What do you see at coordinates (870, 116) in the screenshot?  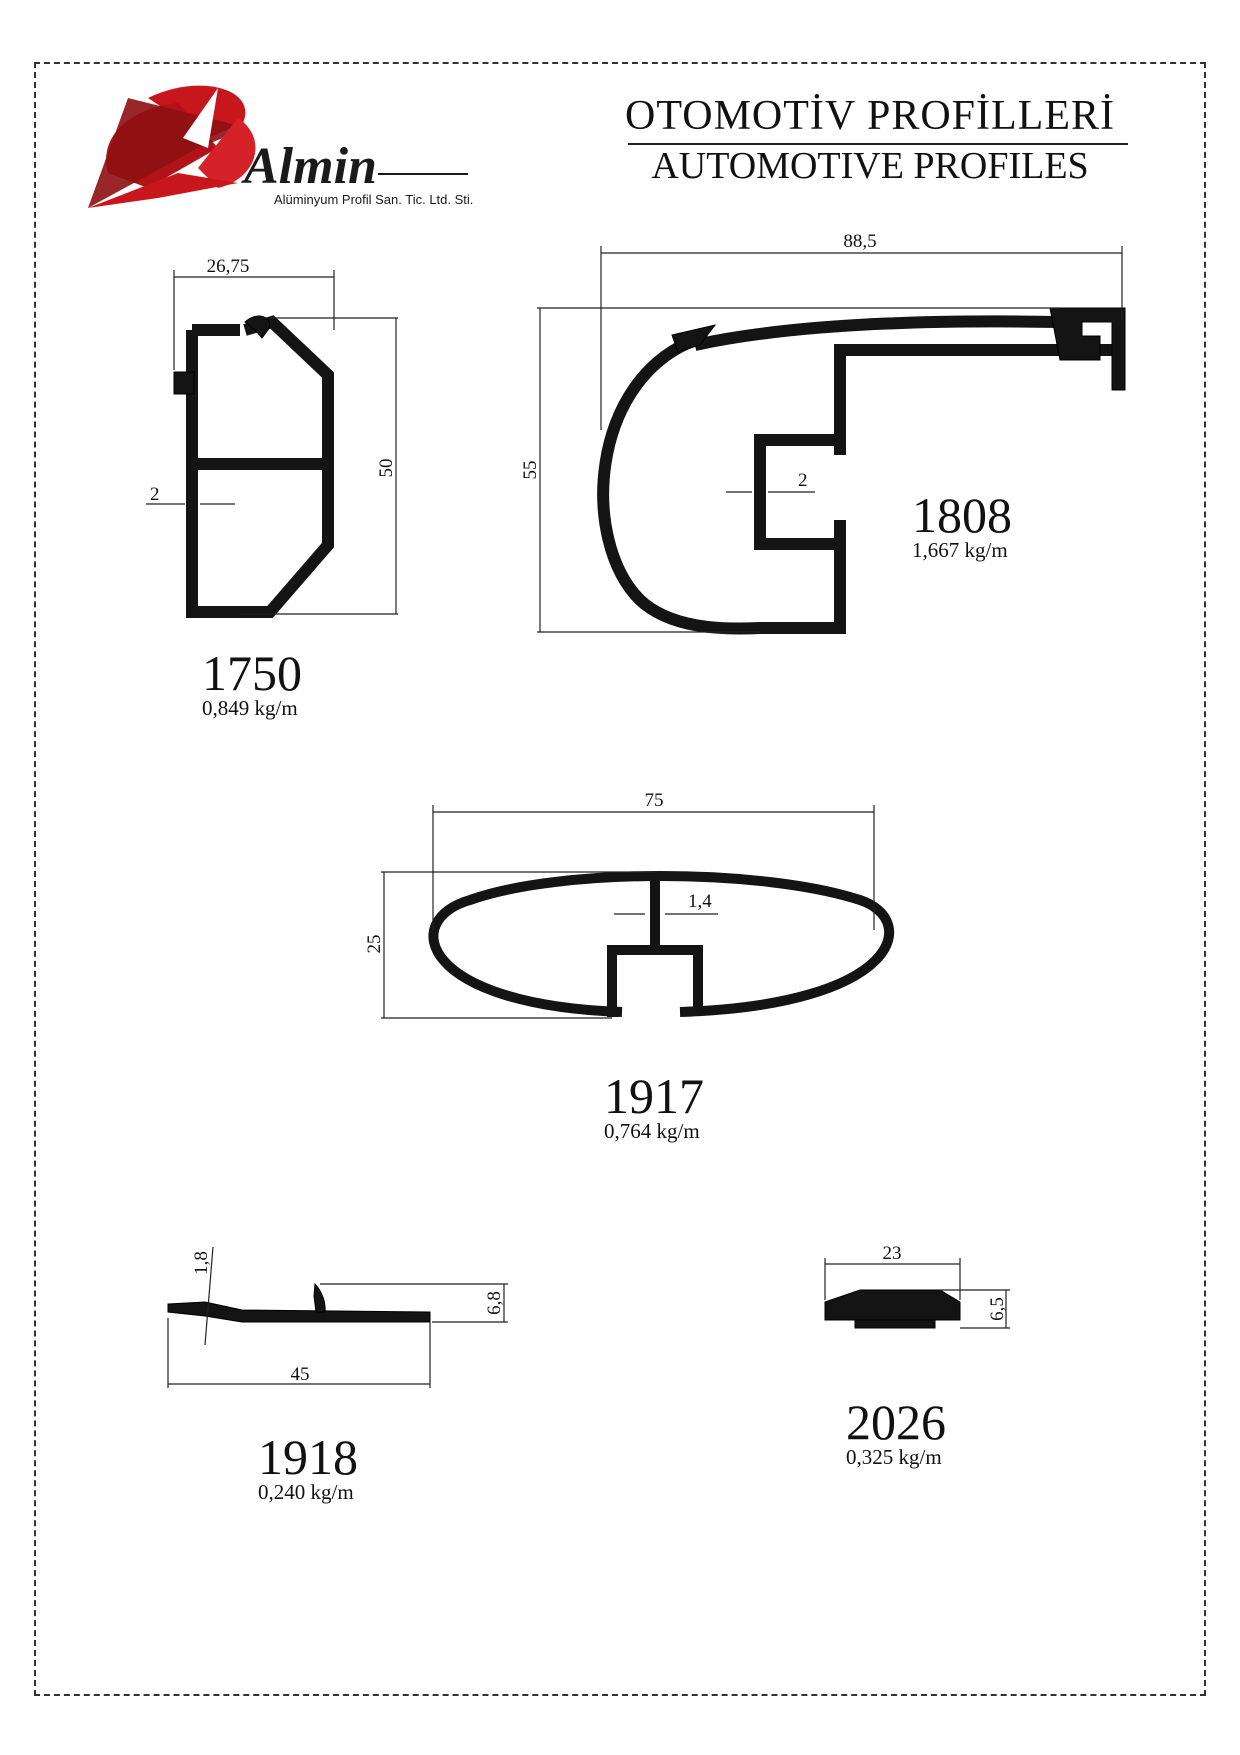 I see `page-title-turkish: OTOMOTİV PROFİLLERİ` at bounding box center [870, 116].